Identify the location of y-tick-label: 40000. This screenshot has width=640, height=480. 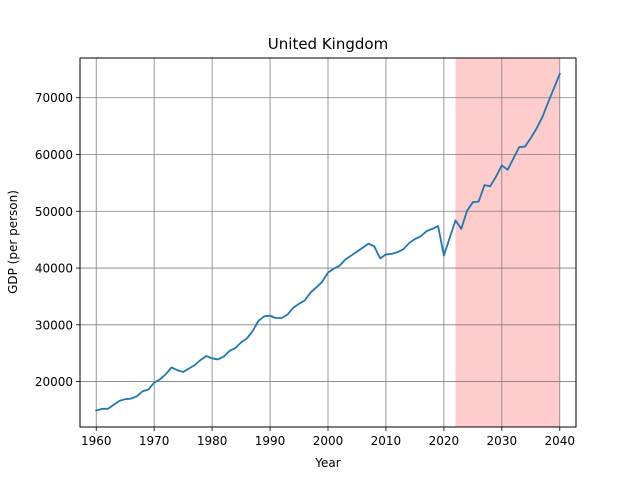
(54, 269).